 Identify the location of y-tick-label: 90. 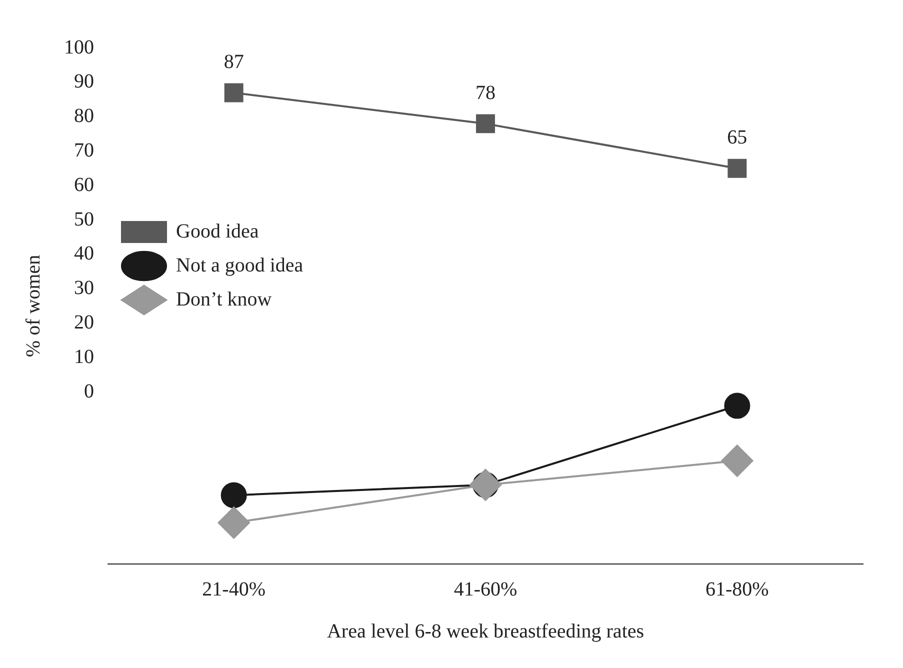
(84, 81).